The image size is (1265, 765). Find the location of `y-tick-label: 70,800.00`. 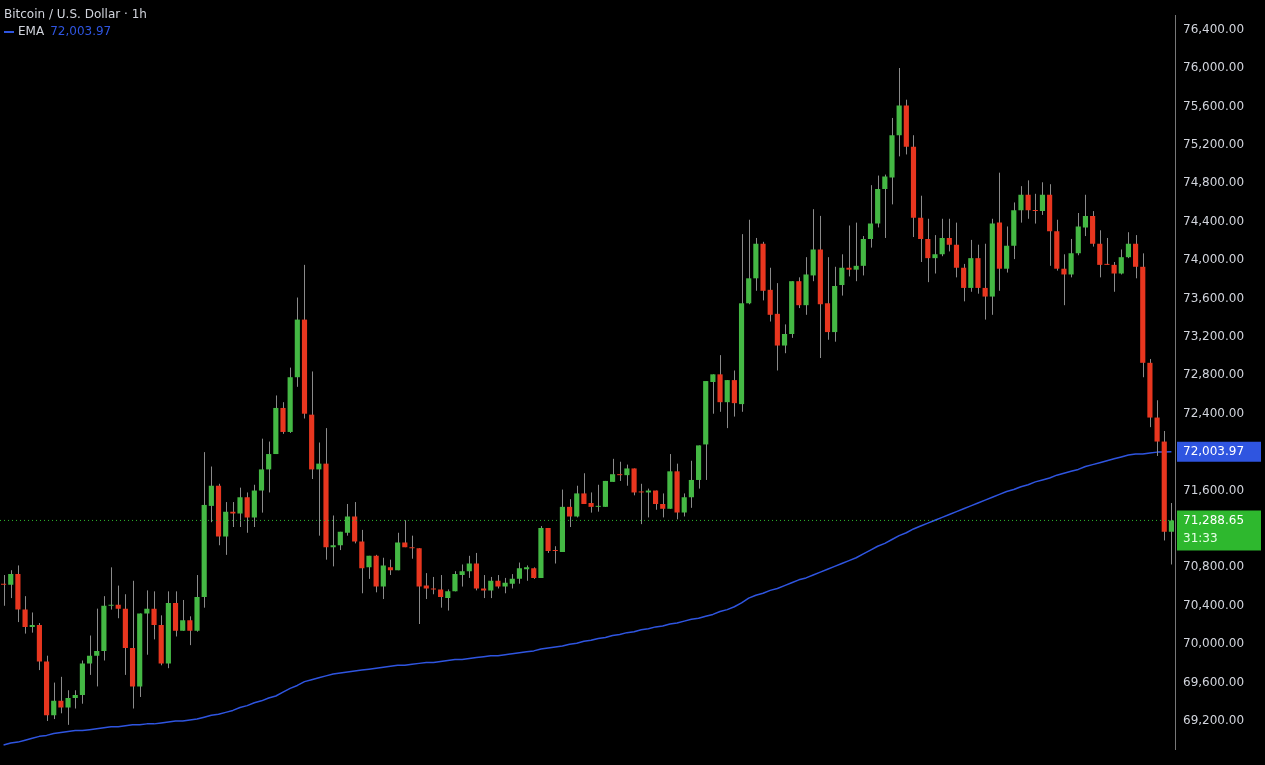

y-tick-label: 70,800.00 is located at coordinates (1214, 566).